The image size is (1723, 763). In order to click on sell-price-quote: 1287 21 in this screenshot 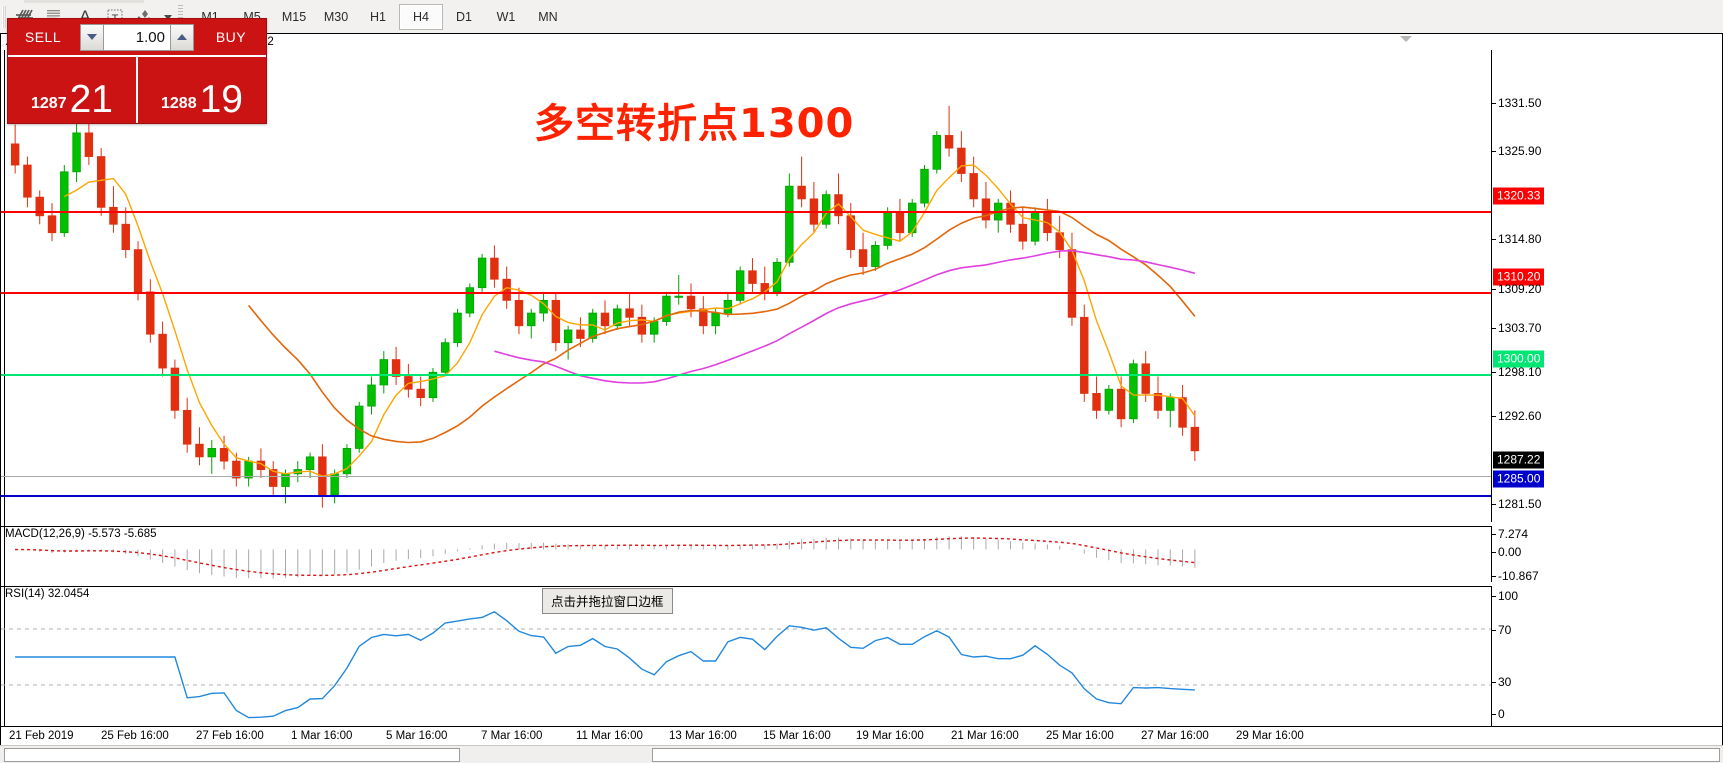, I will do `click(73, 90)`.